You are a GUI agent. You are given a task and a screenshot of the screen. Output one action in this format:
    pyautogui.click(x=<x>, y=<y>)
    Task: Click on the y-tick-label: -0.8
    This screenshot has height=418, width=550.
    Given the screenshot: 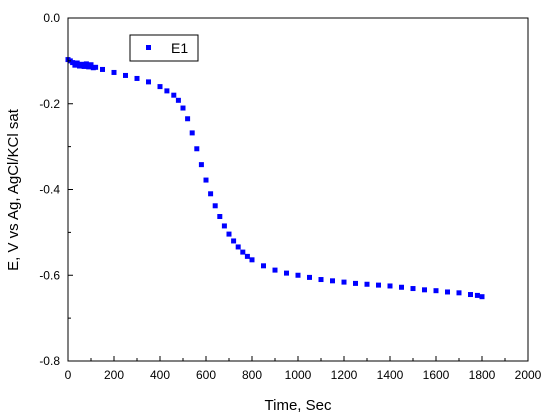 What is the action you would take?
    pyautogui.click(x=49, y=361)
    